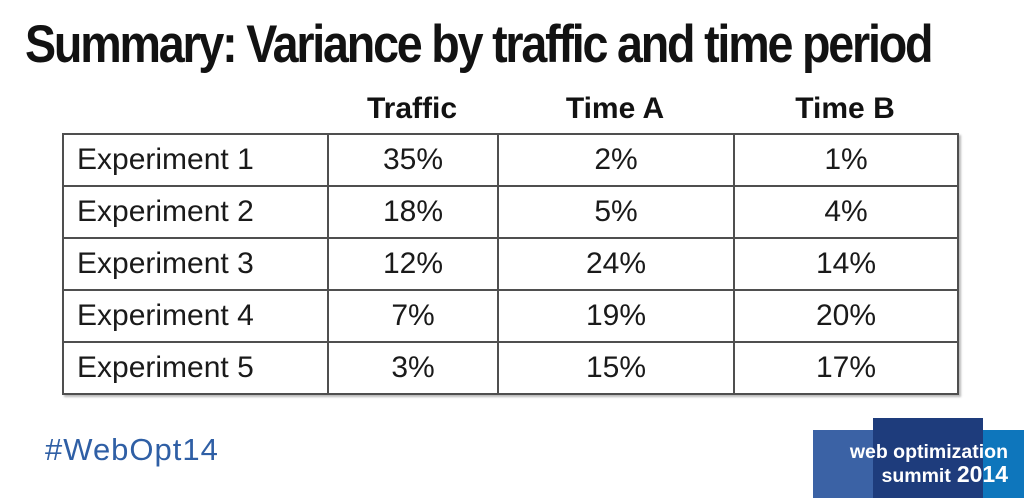  Describe the element at coordinates (413, 316) in the screenshot. I see `cell-traffic: 7%` at that location.